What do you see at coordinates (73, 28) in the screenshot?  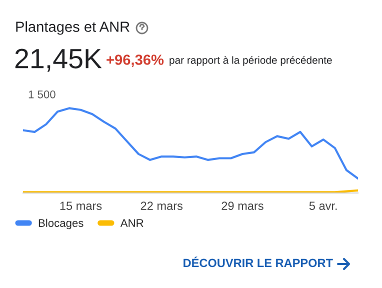 I see `chart-title: Plantages et ANR` at bounding box center [73, 28].